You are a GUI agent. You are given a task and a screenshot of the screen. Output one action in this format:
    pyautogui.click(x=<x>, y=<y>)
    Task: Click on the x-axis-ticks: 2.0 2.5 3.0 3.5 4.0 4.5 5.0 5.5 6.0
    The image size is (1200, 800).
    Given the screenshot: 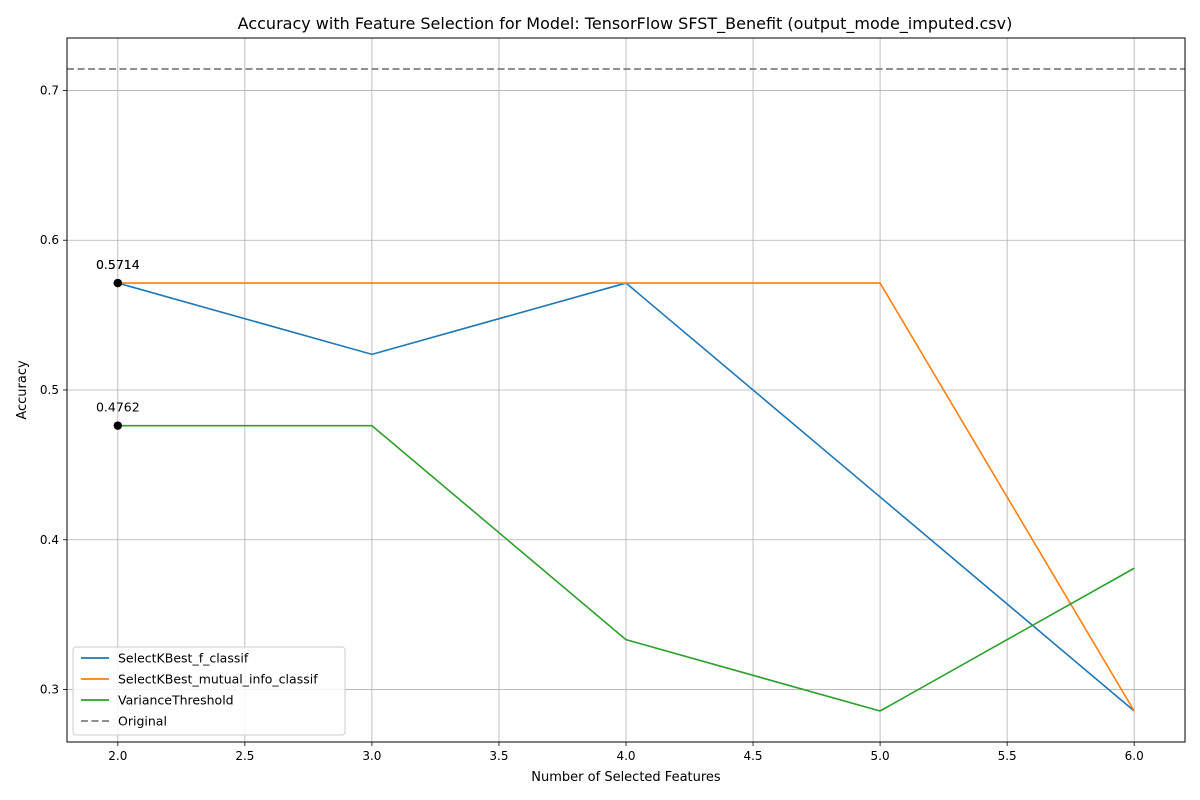 What is the action you would take?
    pyautogui.click(x=626, y=752)
    